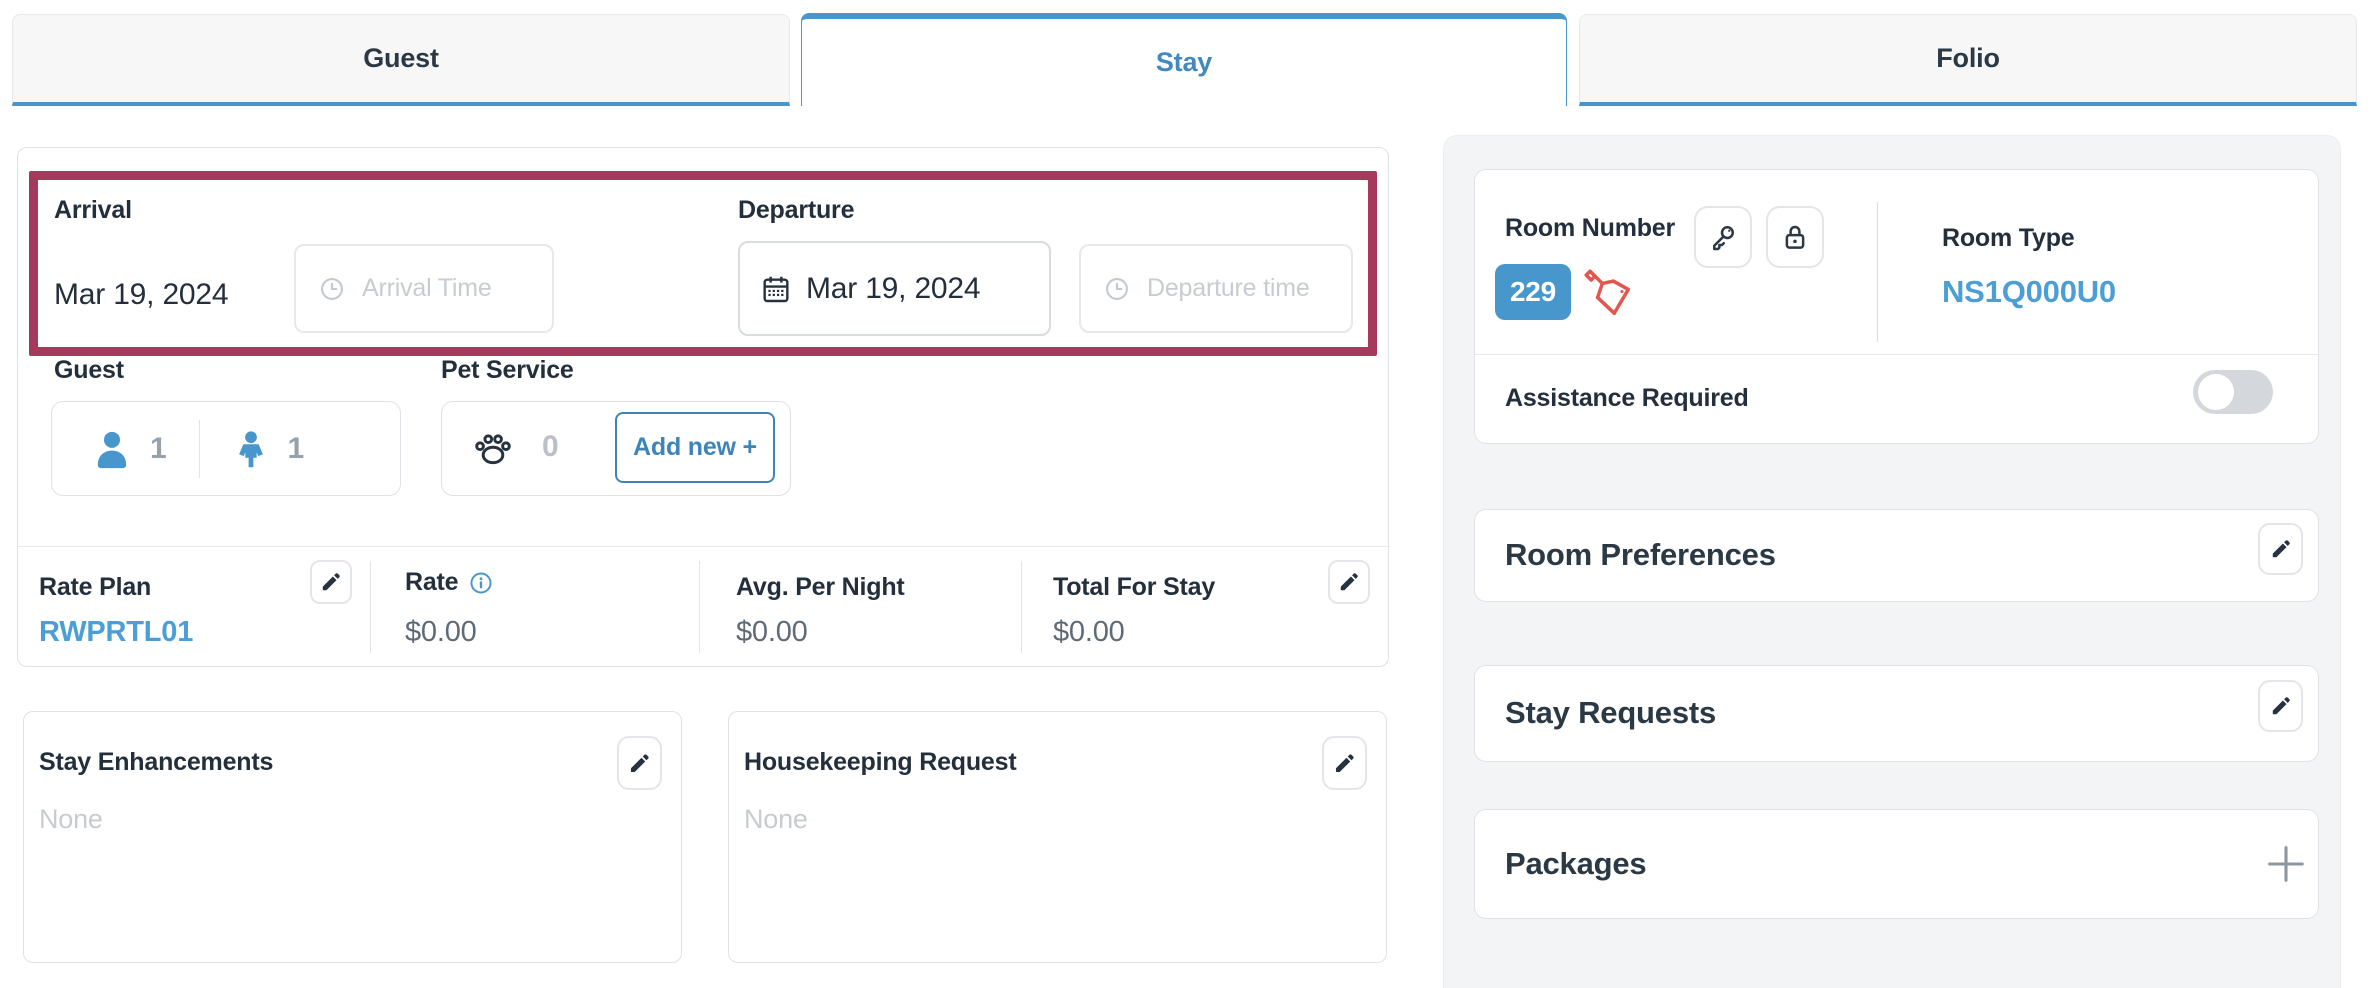  What do you see at coordinates (772, 632) in the screenshot?
I see `avg-per-night-value: $0.00` at bounding box center [772, 632].